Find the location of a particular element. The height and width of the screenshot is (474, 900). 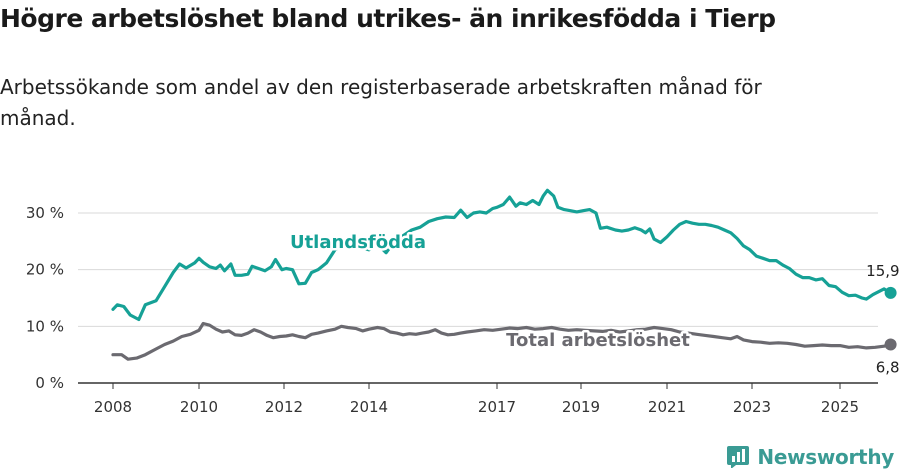

x-axis: 2008 2010 2012 2014 2017 2019 2021 2023 2025 is located at coordinates (476, 399).